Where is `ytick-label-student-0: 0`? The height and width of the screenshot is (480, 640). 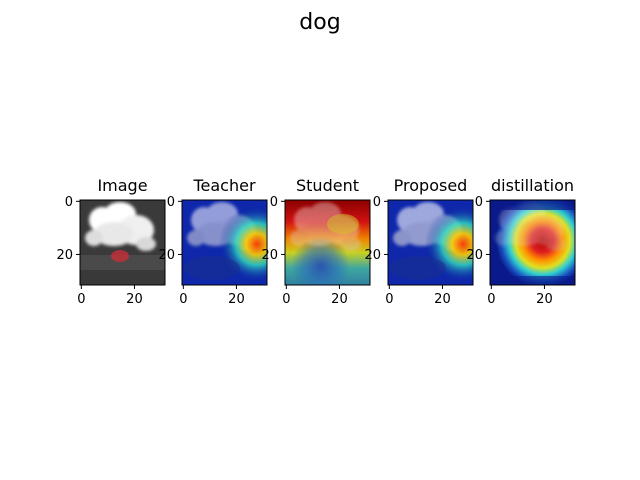
ytick-label-student-0: 0 is located at coordinates (274, 202).